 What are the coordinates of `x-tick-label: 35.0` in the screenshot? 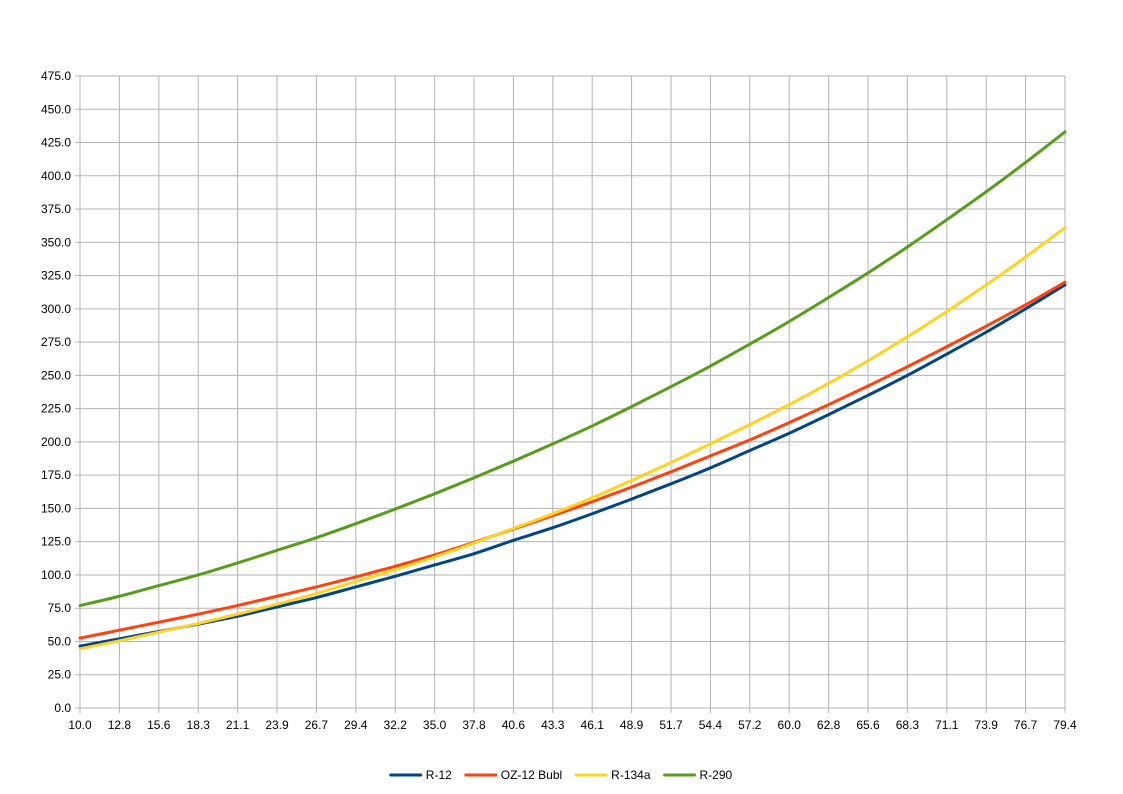 It's located at (435, 725).